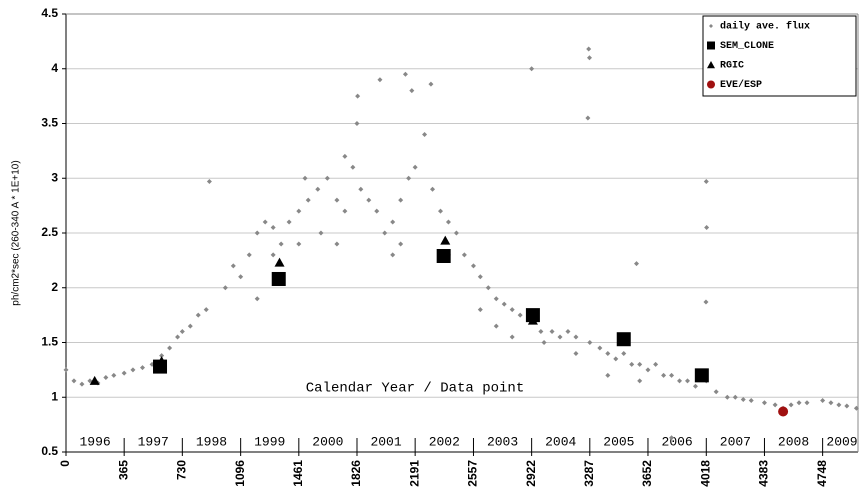 This screenshot has height=504, width=863. I want to click on y-tick-label: 2.5, so click(49, 232).